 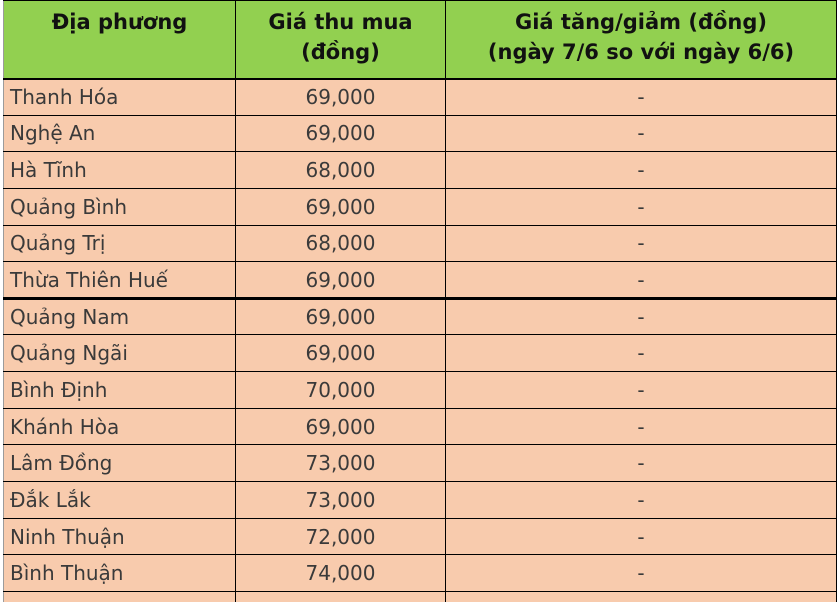 What do you see at coordinates (340, 390) in the screenshot?
I see `price-cell: 70,000` at bounding box center [340, 390].